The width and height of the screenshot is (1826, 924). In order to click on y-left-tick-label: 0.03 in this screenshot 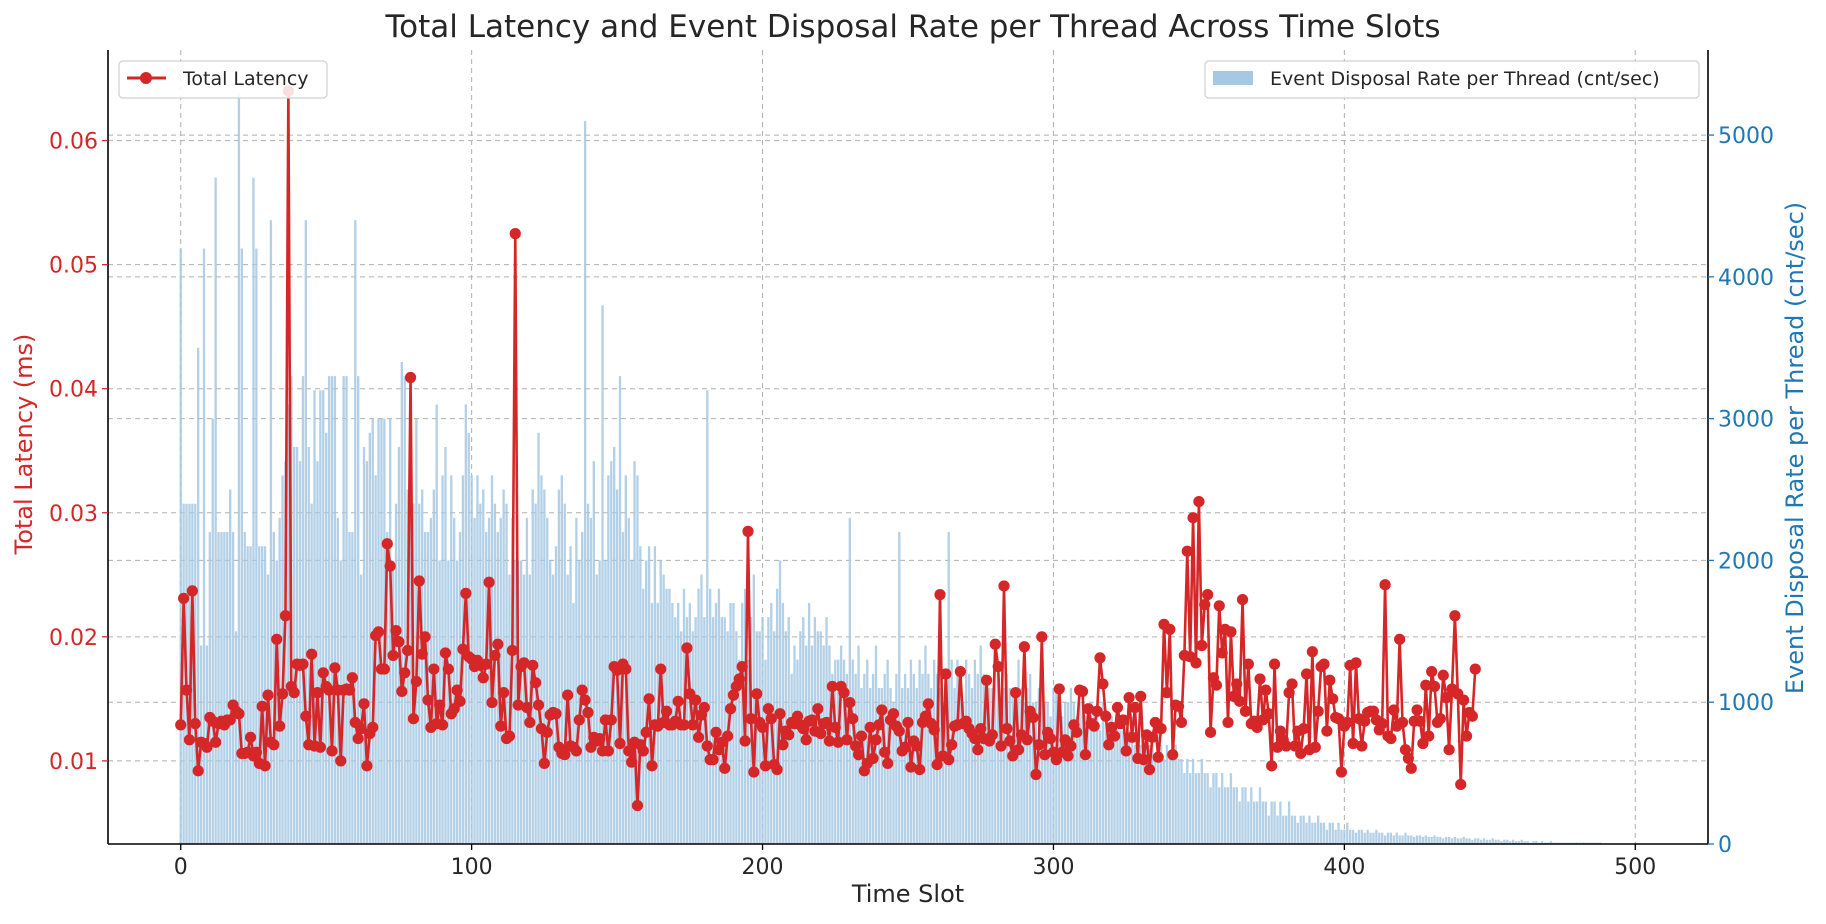, I will do `click(73, 514)`.